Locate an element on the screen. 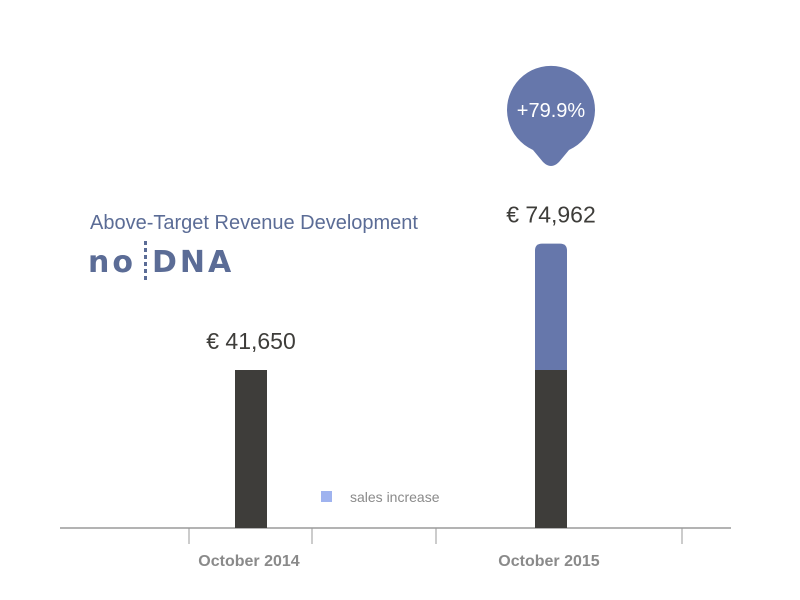  callout-bubble is located at coordinates (551, 115).